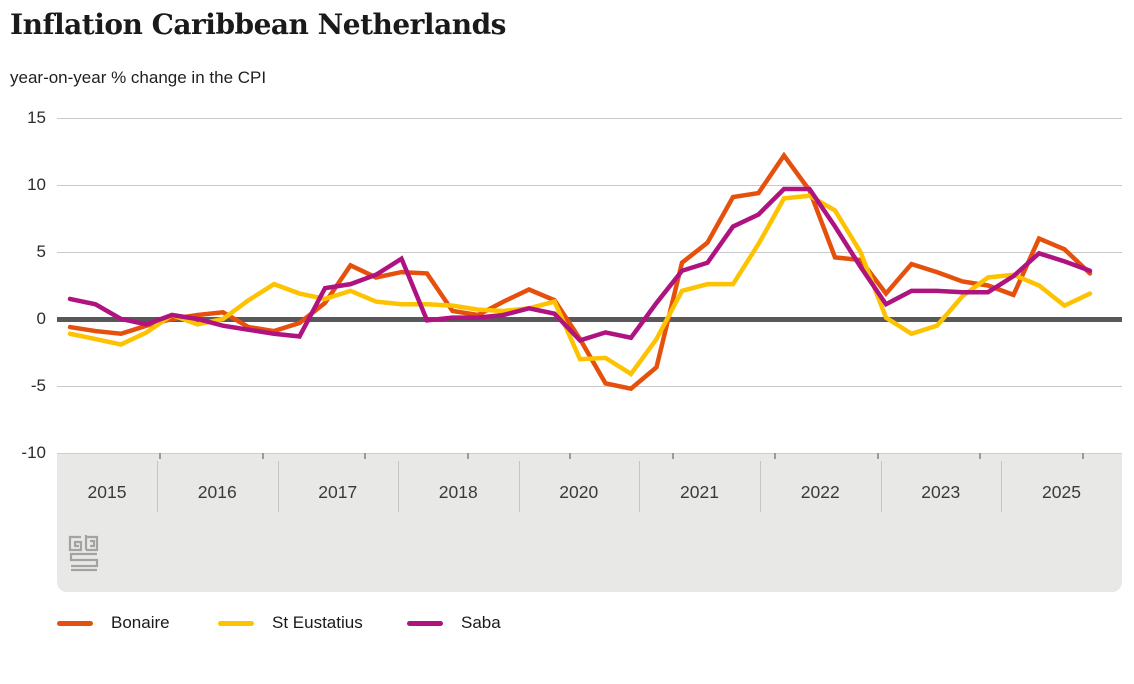 This screenshot has height=684, width=1134. Describe the element at coordinates (107, 492) in the screenshot. I see `x-axis-year-label-2015: 2015` at that location.